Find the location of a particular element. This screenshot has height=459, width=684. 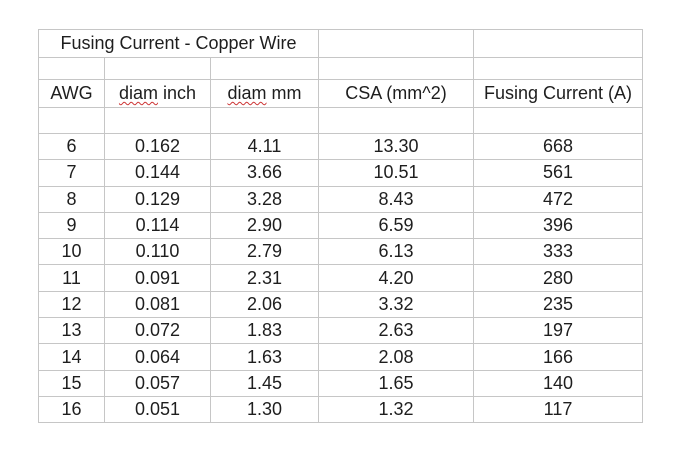

header-text: mm is located at coordinates (284, 93).